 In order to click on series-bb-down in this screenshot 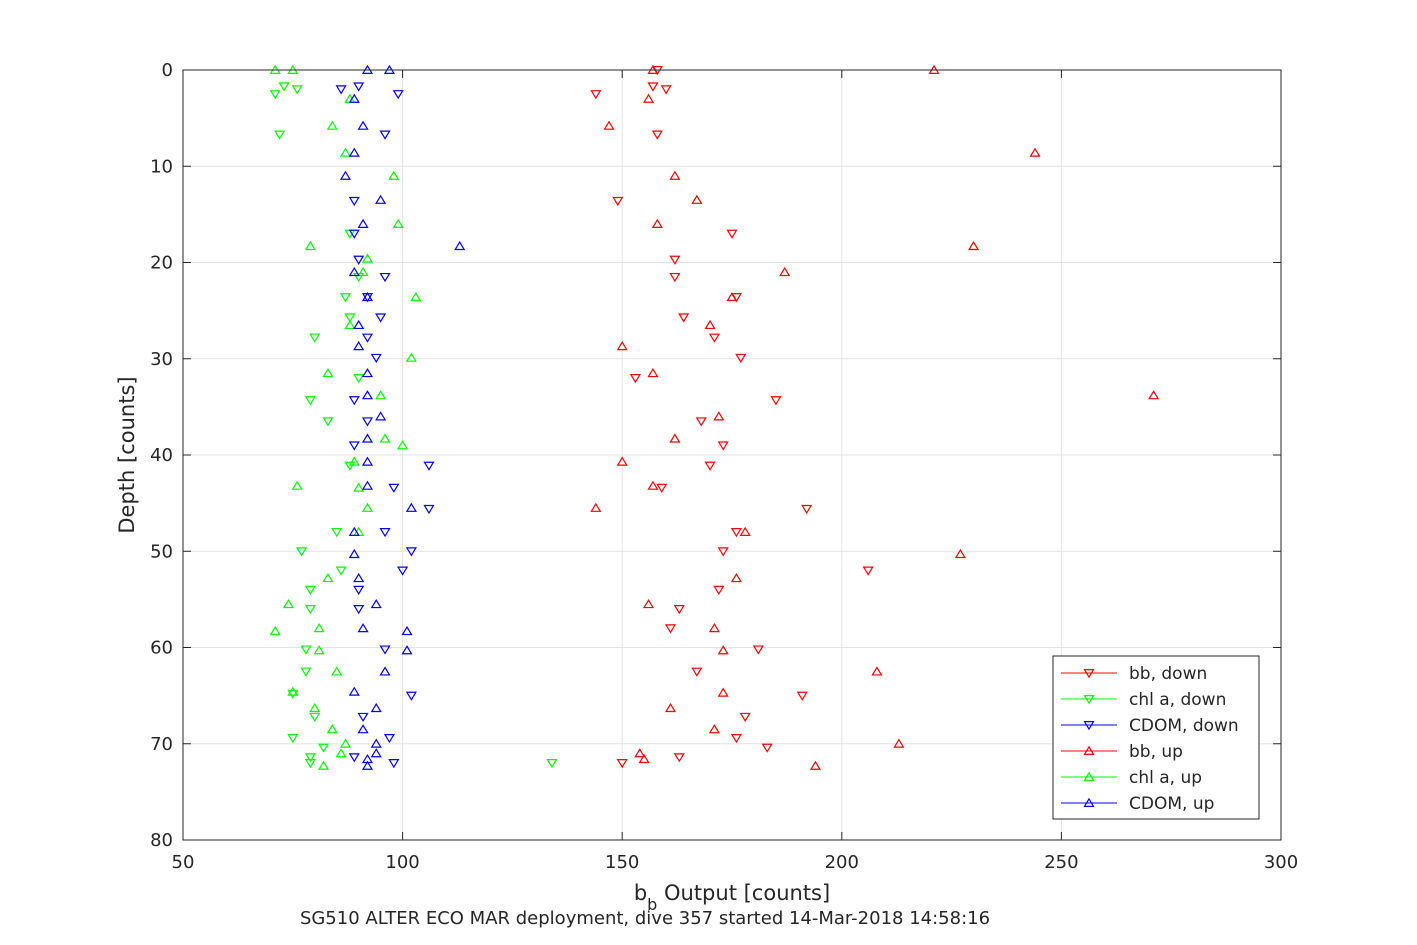, I will do `click(732, 417)`.